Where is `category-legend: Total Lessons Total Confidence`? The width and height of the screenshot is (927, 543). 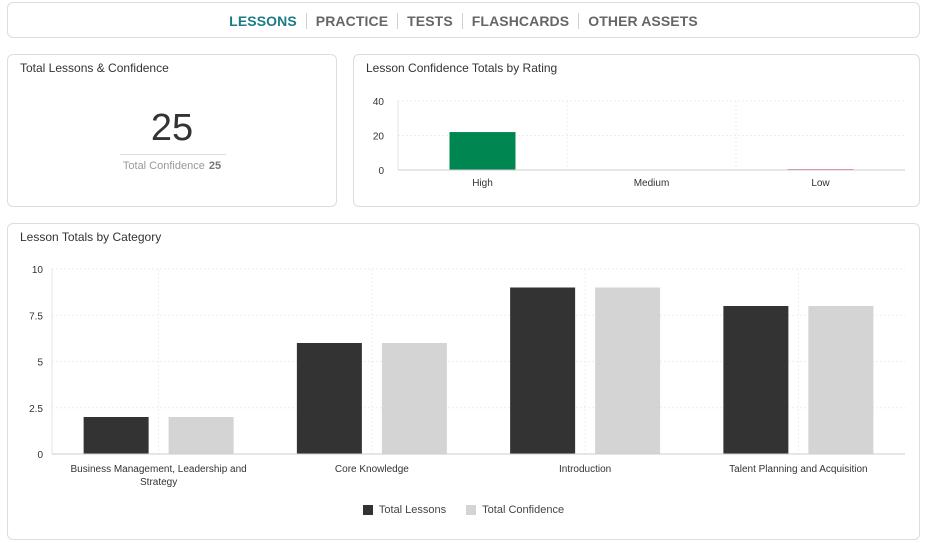 category-legend: Total Lessons Total Confidence is located at coordinates (463, 510).